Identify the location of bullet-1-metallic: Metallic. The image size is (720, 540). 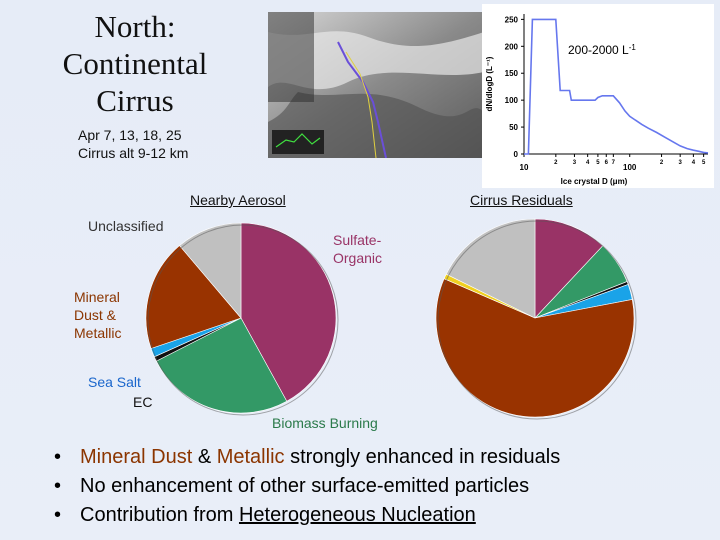
(250, 457).